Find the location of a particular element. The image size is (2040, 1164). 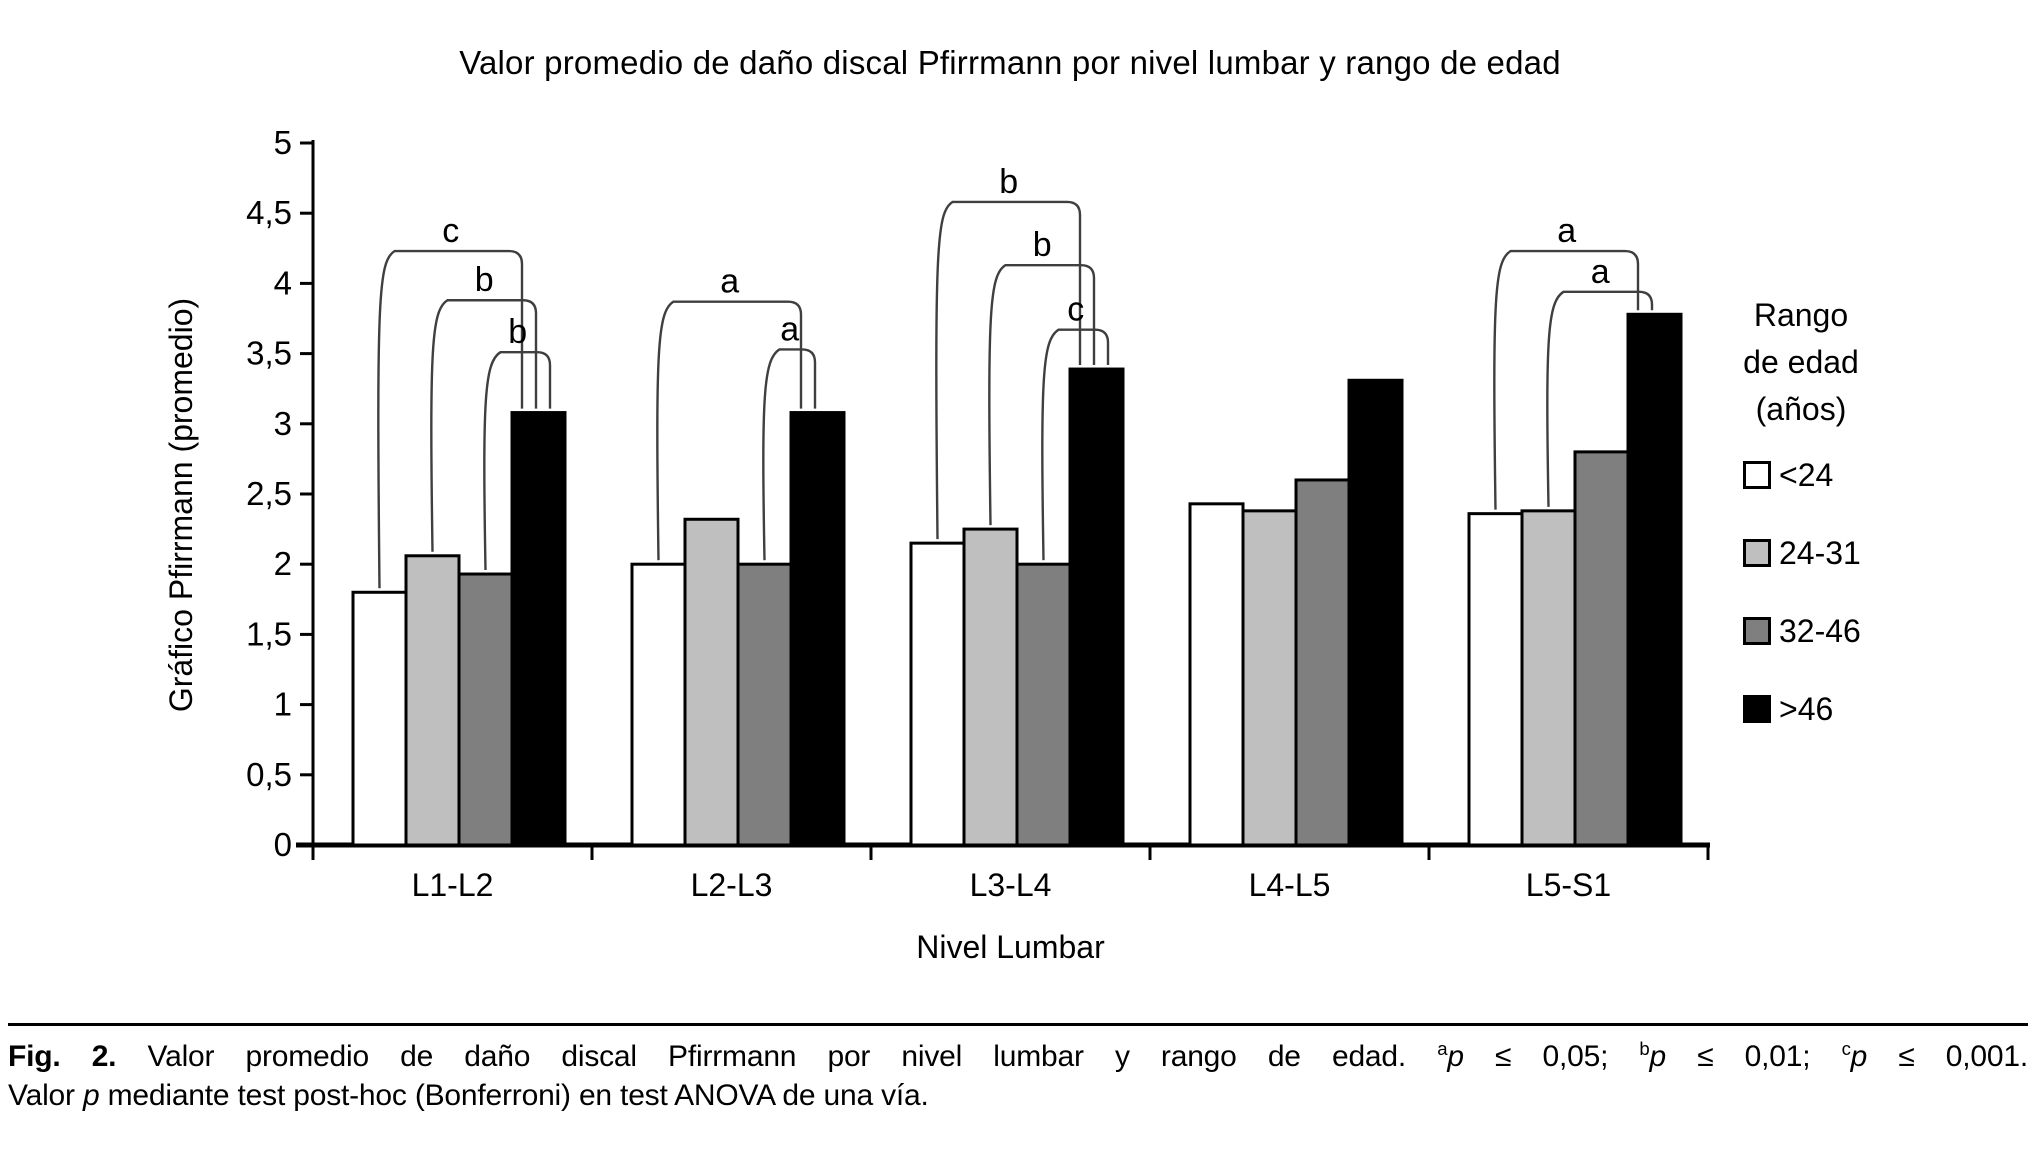

legend-entries: <24 24-31 32-46 >46 is located at coordinates (1859, 592).